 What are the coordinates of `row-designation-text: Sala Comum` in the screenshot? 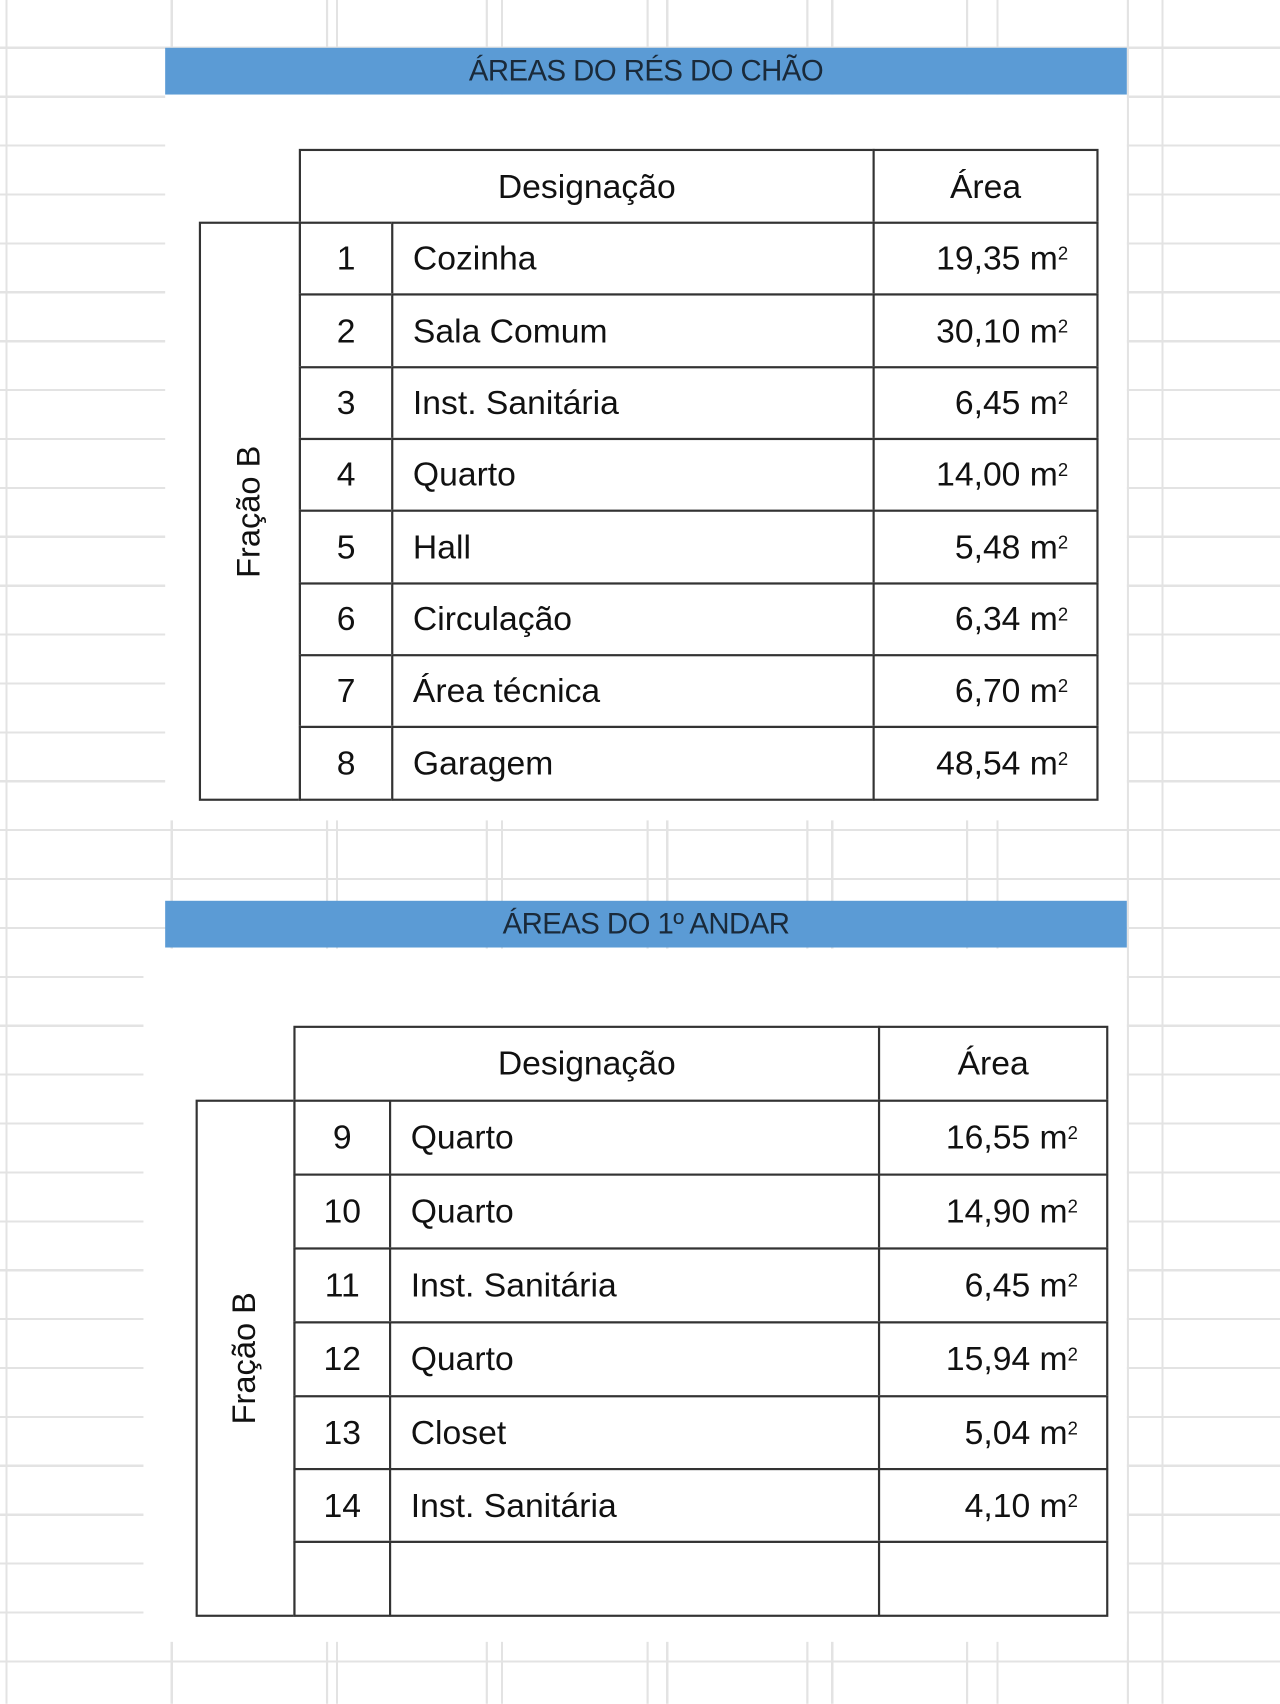 It's located at (510, 330).